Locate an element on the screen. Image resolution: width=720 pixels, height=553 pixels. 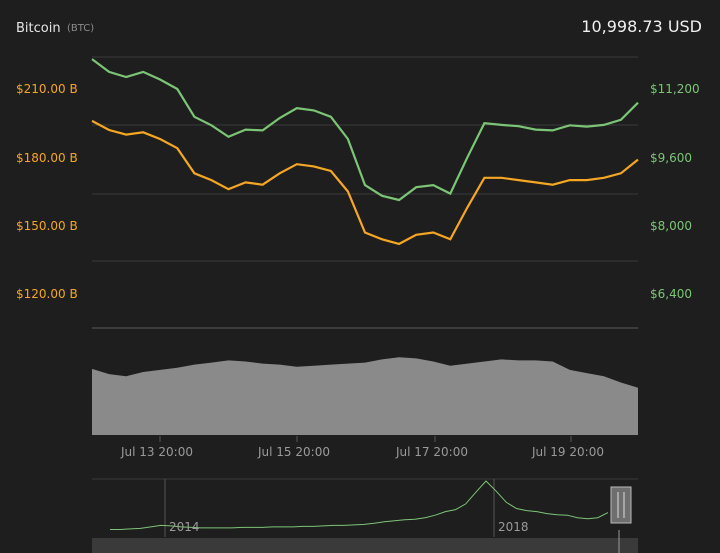
x-tick-label: Jul 15 20:00 is located at coordinates (294, 452).